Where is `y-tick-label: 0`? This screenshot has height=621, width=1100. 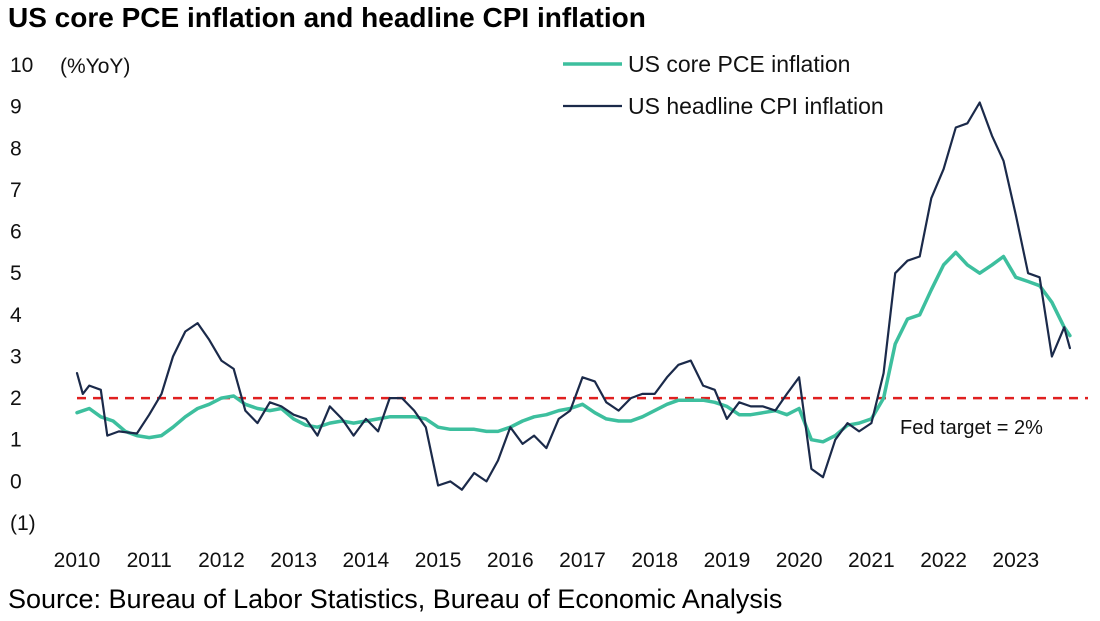 y-tick-label: 0 is located at coordinates (16, 481).